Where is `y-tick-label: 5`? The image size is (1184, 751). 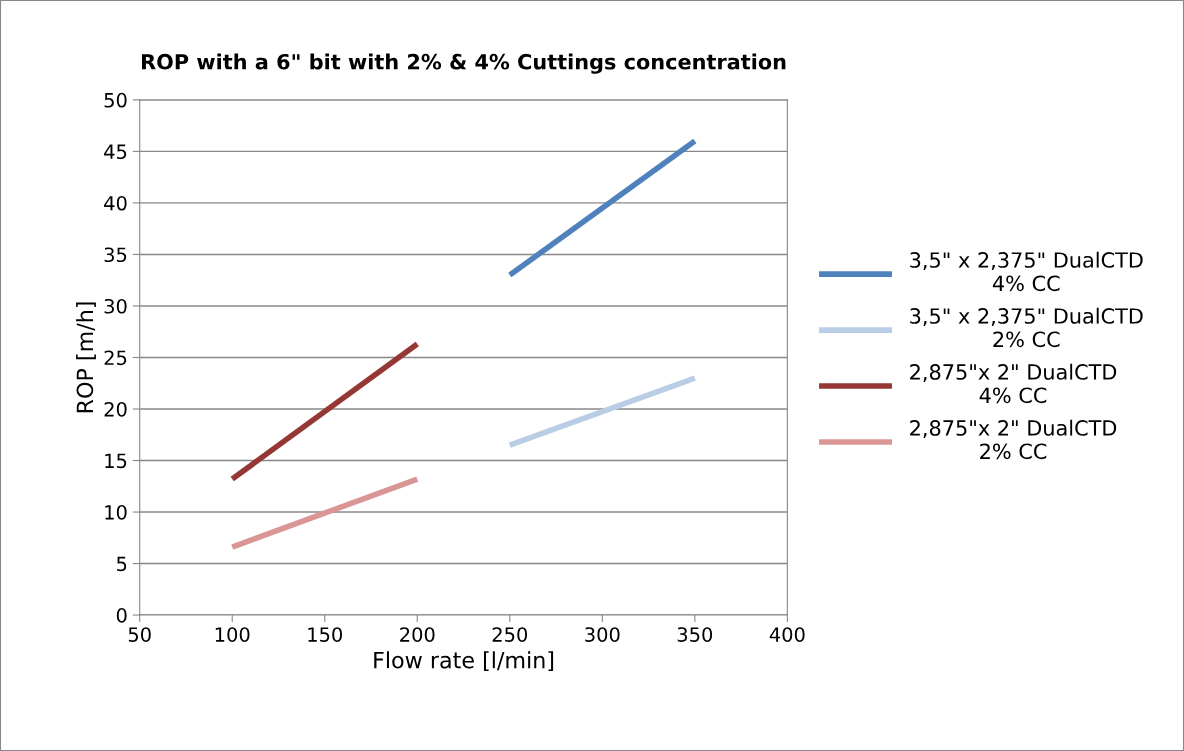 y-tick-label: 5 is located at coordinates (122, 564).